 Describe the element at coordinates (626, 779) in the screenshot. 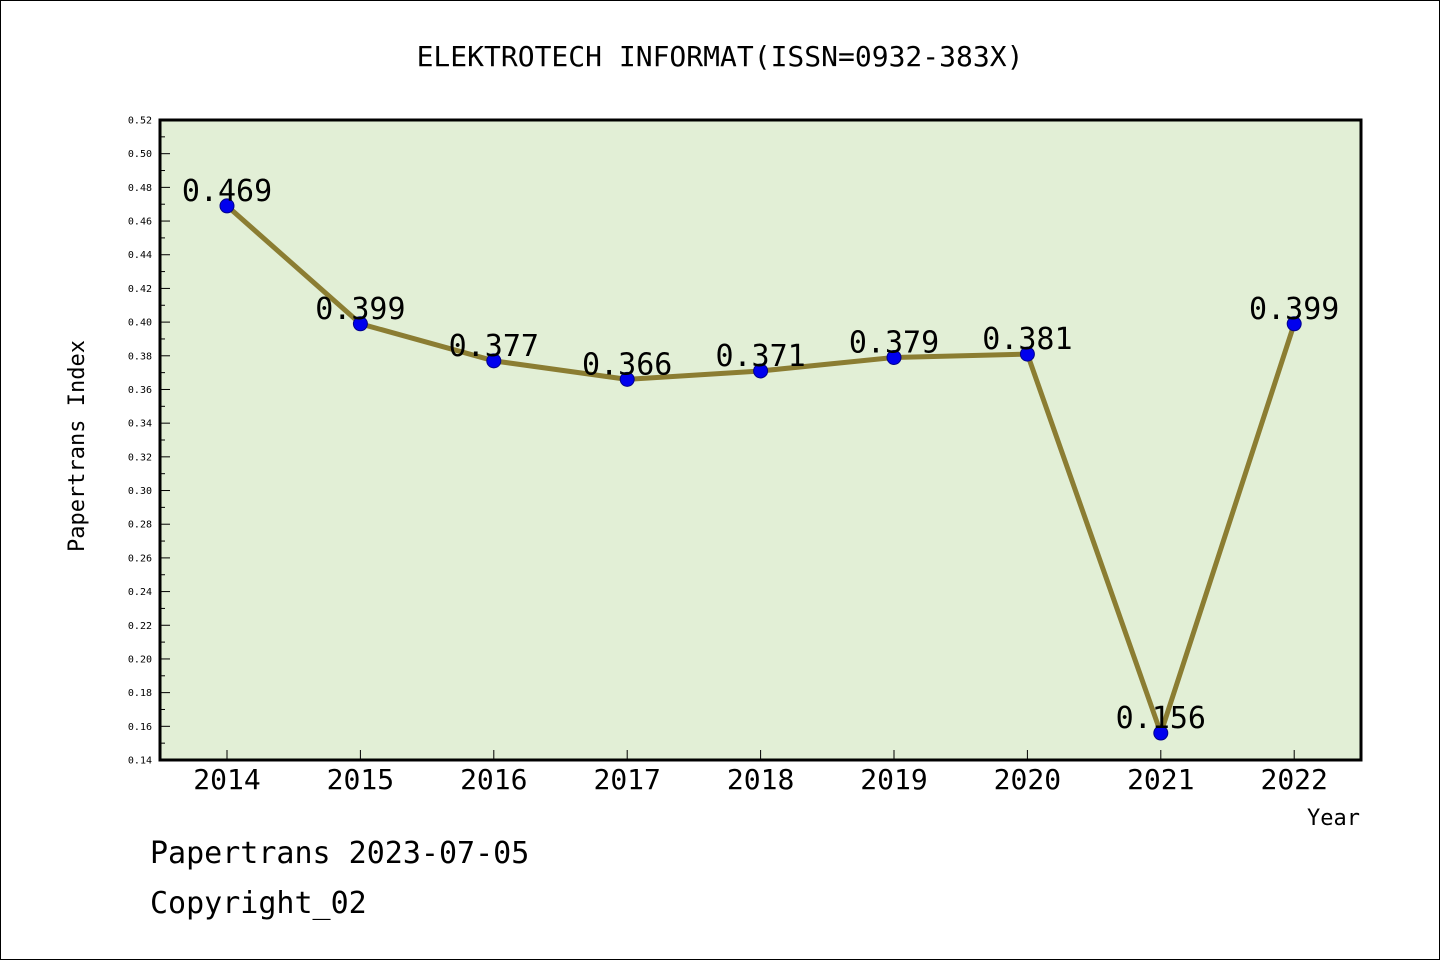

I see `x-tick-label: 2017` at that location.